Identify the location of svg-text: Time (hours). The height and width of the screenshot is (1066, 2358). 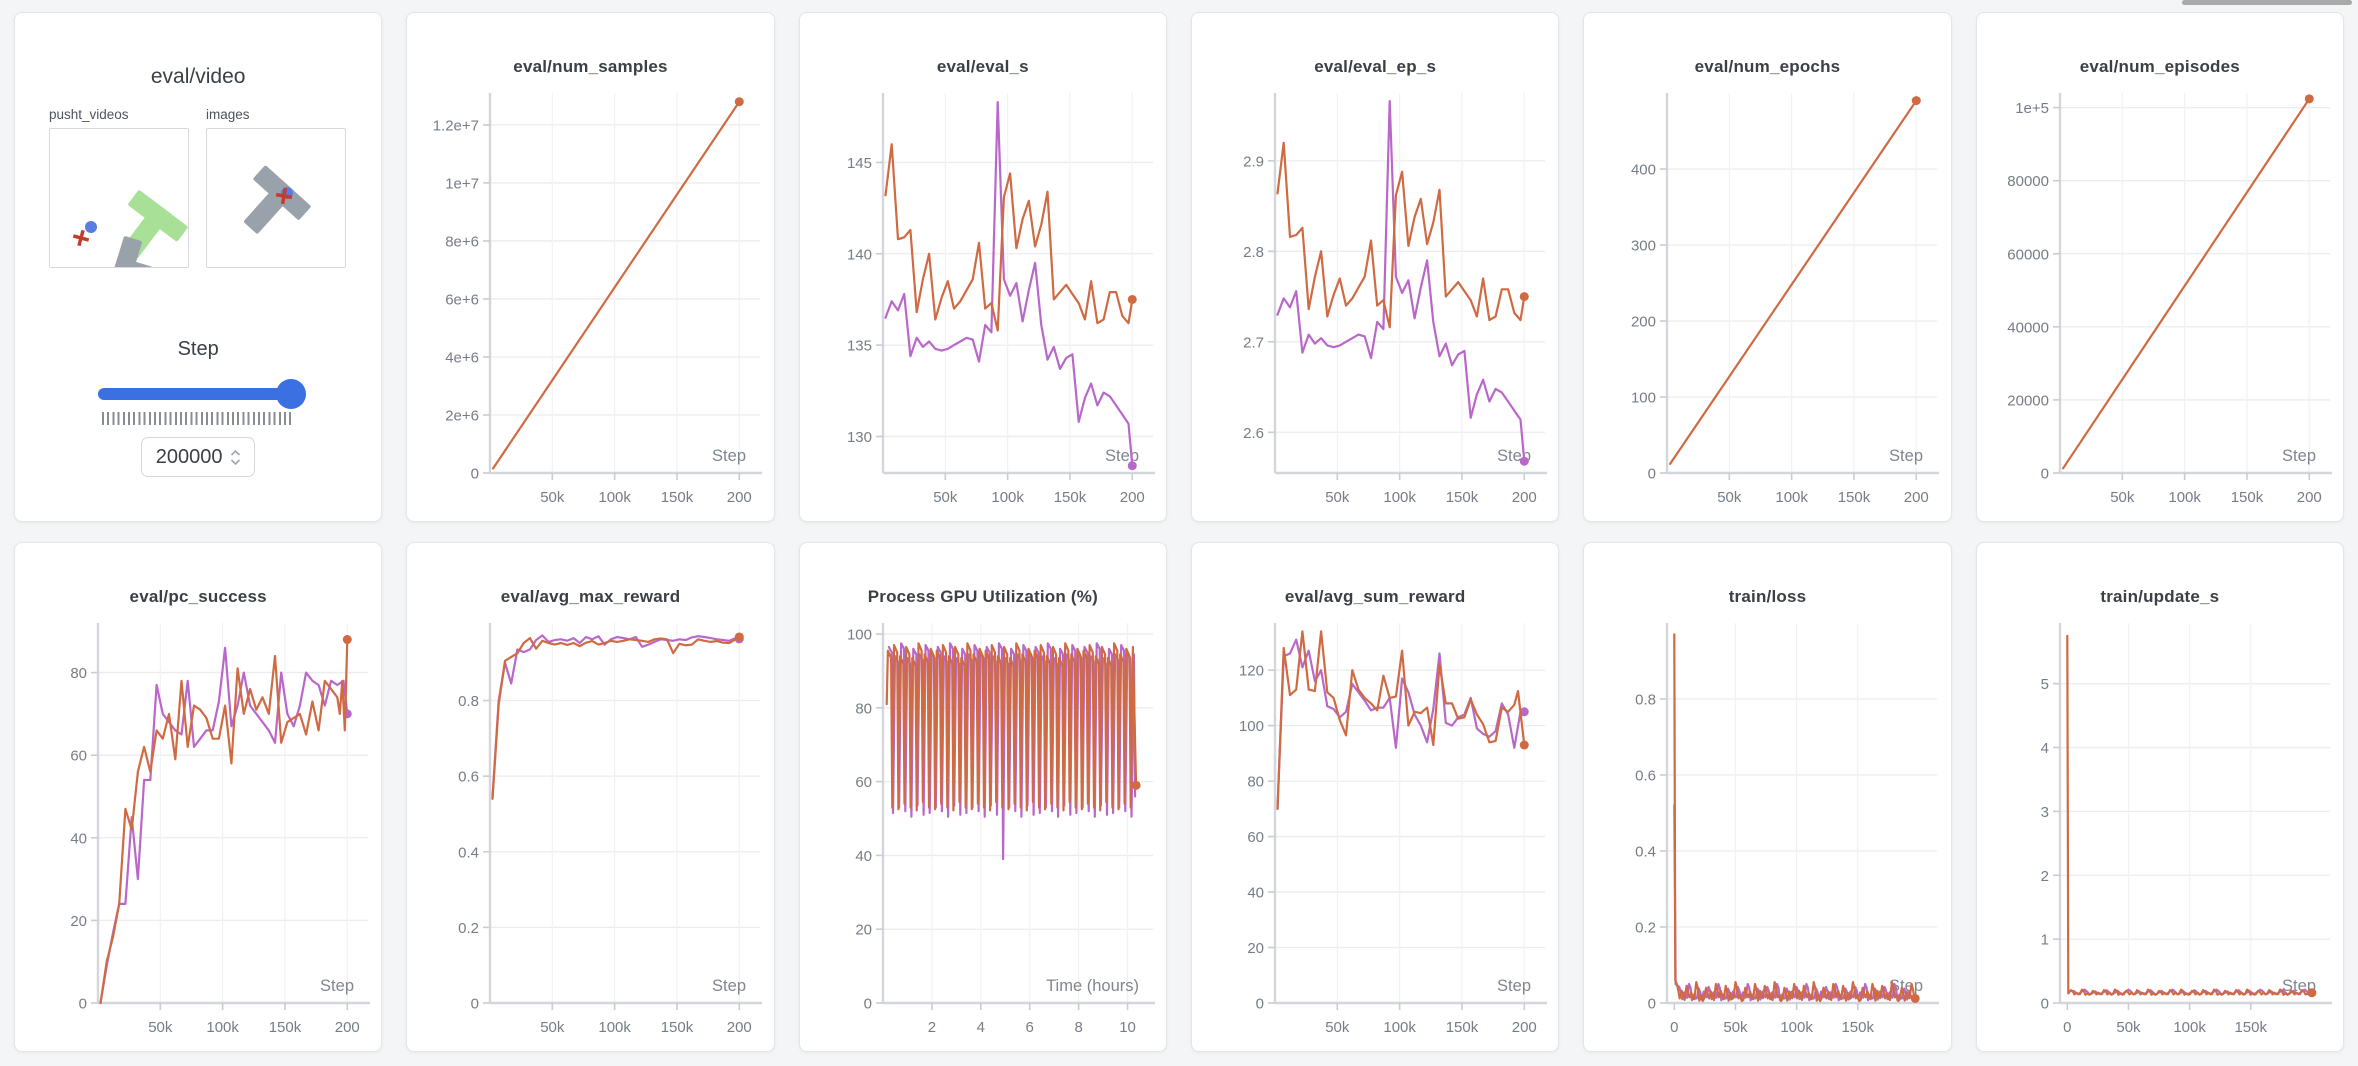
(1092, 986).